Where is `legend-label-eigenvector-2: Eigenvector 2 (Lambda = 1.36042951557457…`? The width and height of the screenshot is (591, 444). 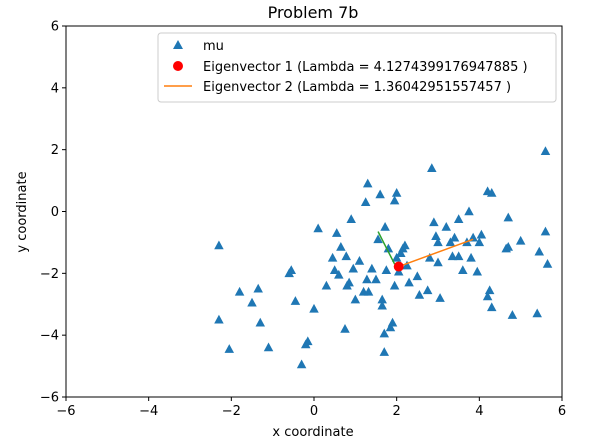 legend-label-eigenvector-2: Eigenvector 2 (Lambda = 1.36042951557457… is located at coordinates (357, 87).